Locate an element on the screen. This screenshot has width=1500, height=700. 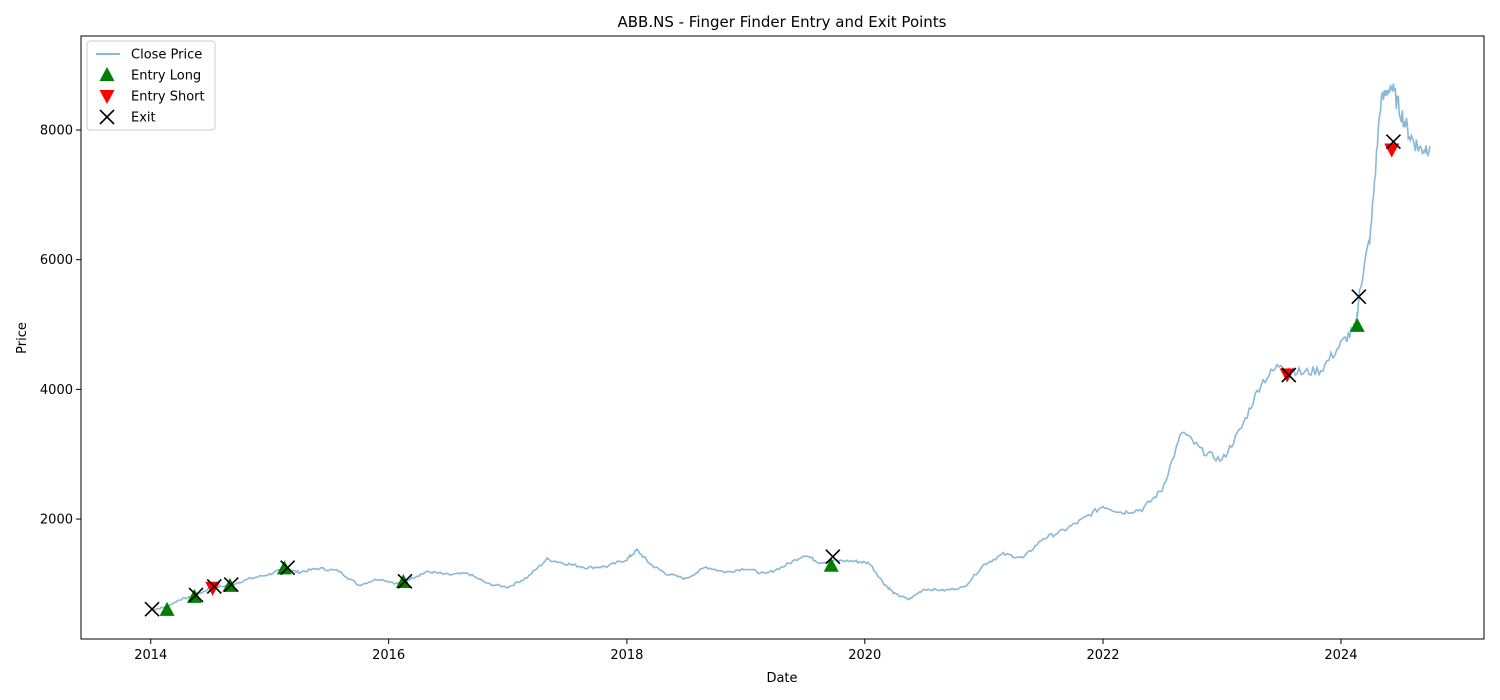
y-tick-label: 8000 is located at coordinates (56, 131).